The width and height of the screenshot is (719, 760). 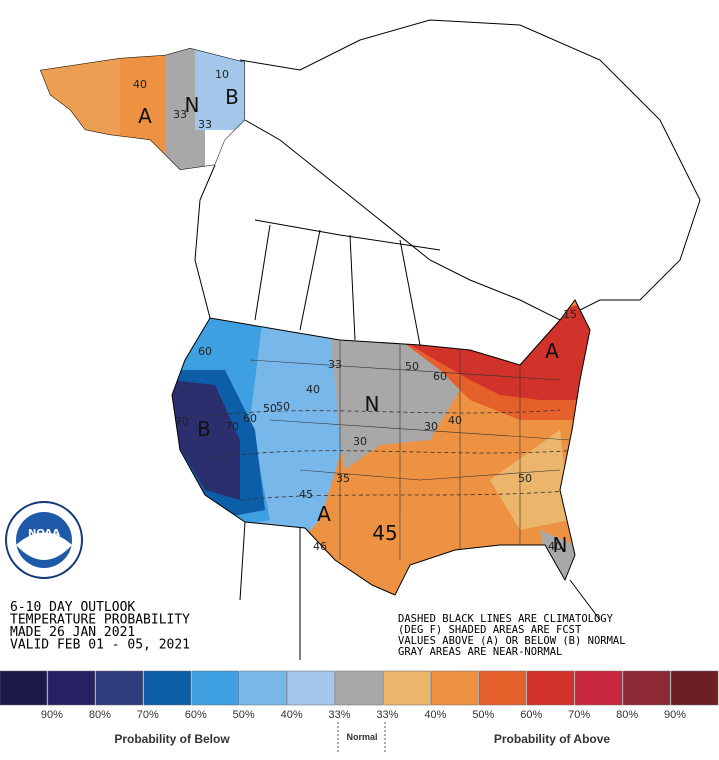 What do you see at coordinates (100, 620) in the screenshot?
I see `header-line: TEMPERATURE PROBABILITY` at bounding box center [100, 620].